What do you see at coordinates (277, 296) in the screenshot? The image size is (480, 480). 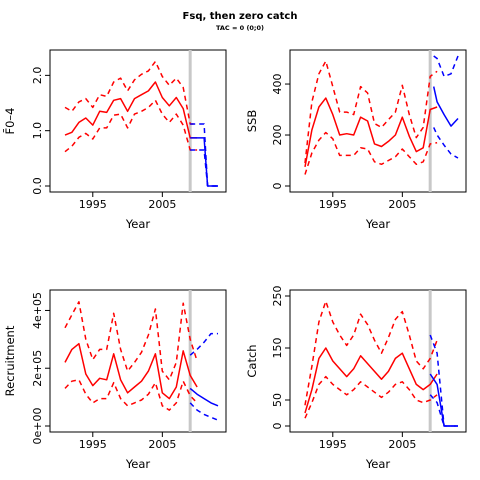 I see `y-tick-label: 250` at bounding box center [277, 296].